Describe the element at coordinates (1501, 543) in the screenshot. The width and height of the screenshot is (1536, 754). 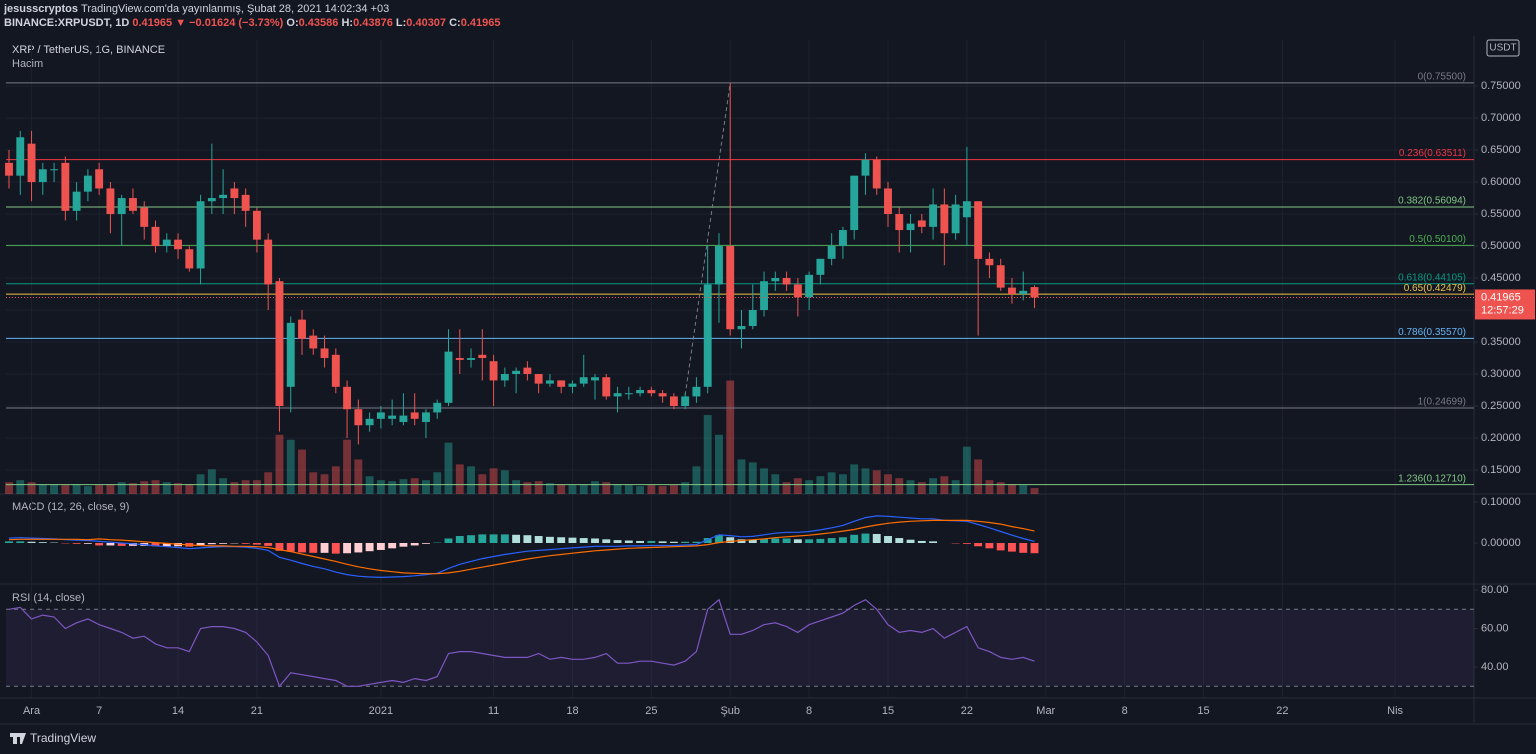
I see `y-tick-label: 0.00000` at that location.